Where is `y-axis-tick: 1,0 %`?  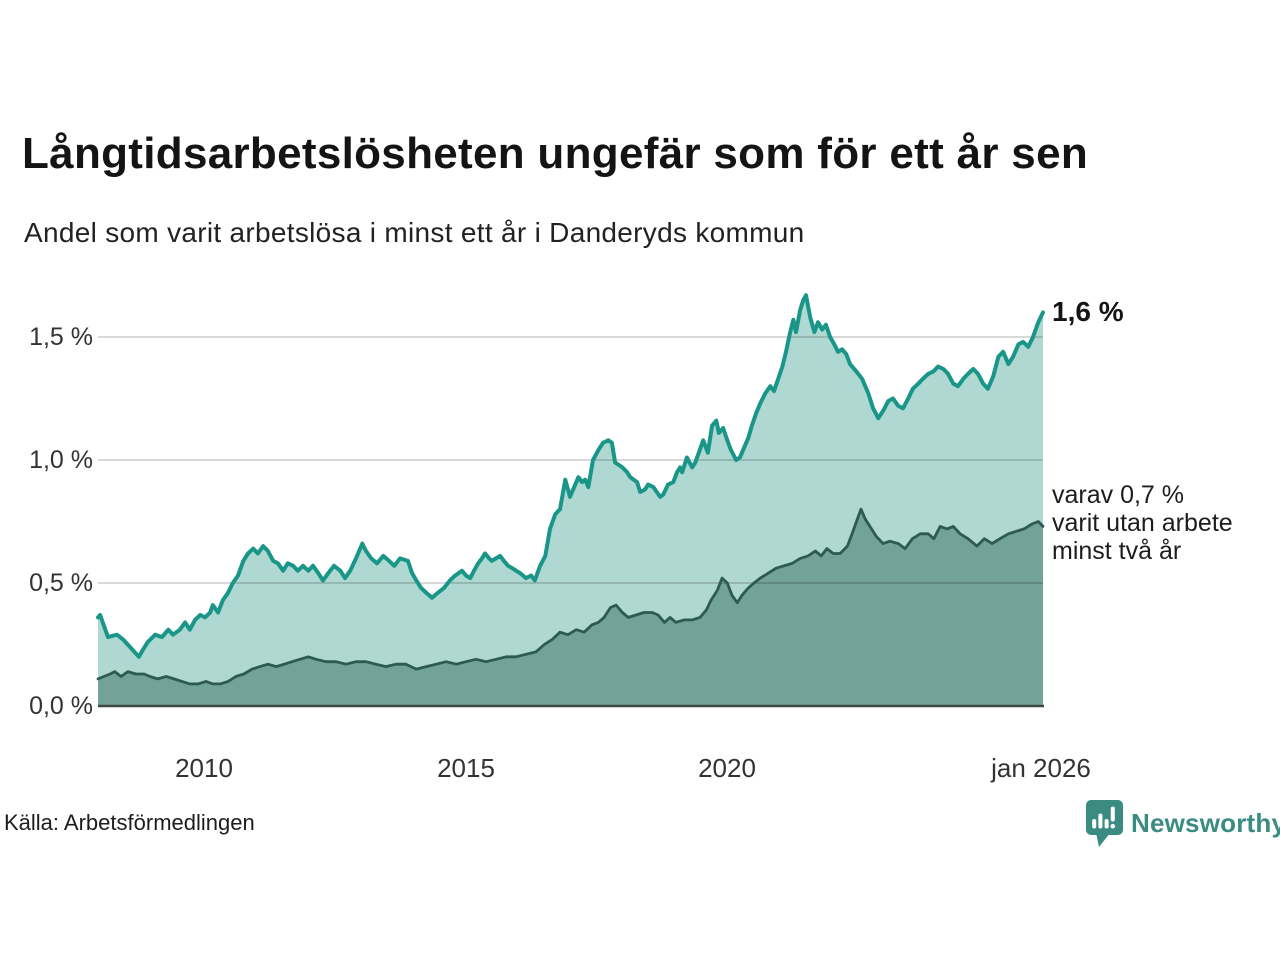
y-axis-tick: 1,0 % is located at coordinates (61, 460).